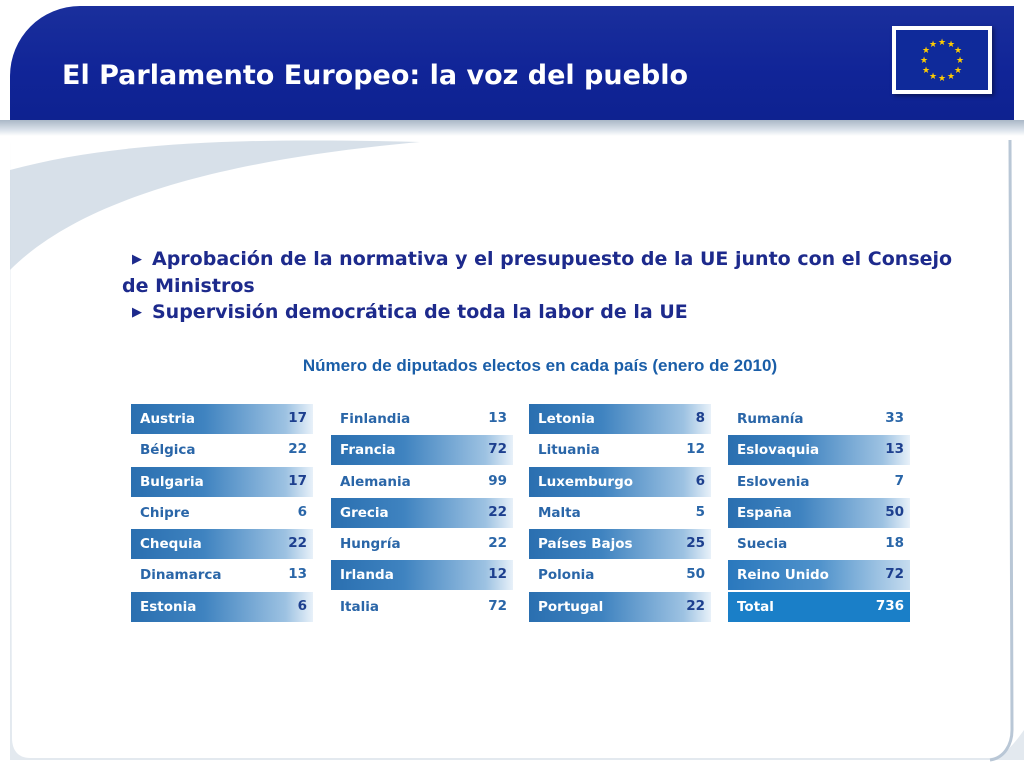 This screenshot has height=768, width=1024. I want to click on eu-flag-frame: ★ ★ ★ ★ ★ ★ ★ ★ ★ ★ ★ ★, so click(942, 60).